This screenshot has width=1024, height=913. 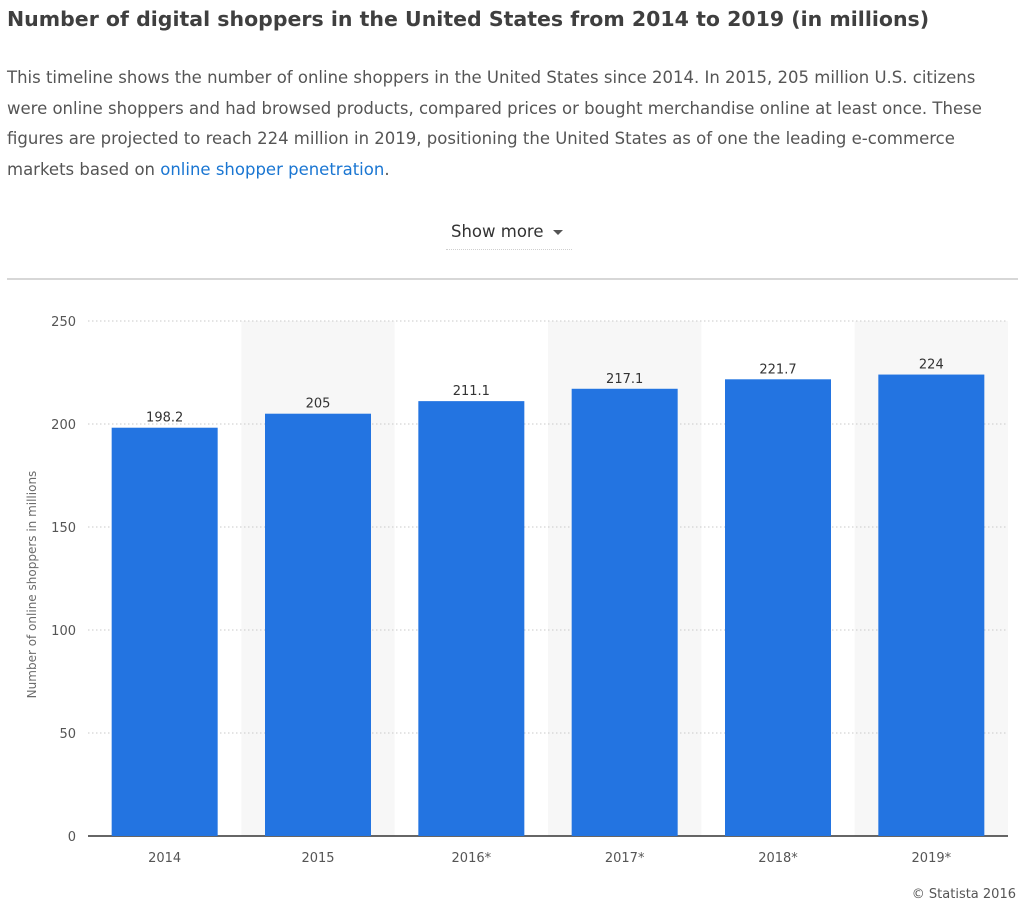 I want to click on x-tick-label: 2014, so click(x=164, y=858).